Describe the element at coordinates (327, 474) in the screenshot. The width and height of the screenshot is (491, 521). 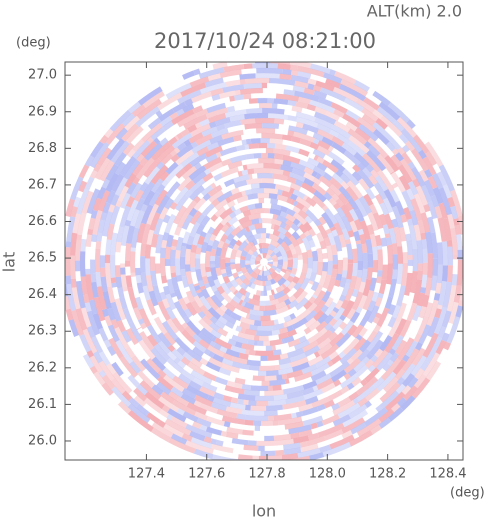
I see `x-tick-label: 128.0` at that location.